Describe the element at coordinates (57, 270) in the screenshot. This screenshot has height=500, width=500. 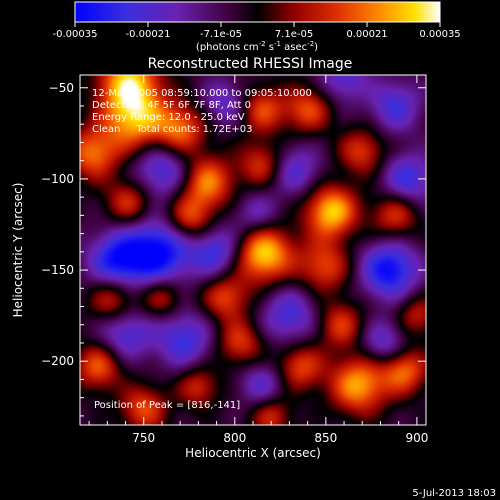
I see `y-tick-label: −150` at that location.